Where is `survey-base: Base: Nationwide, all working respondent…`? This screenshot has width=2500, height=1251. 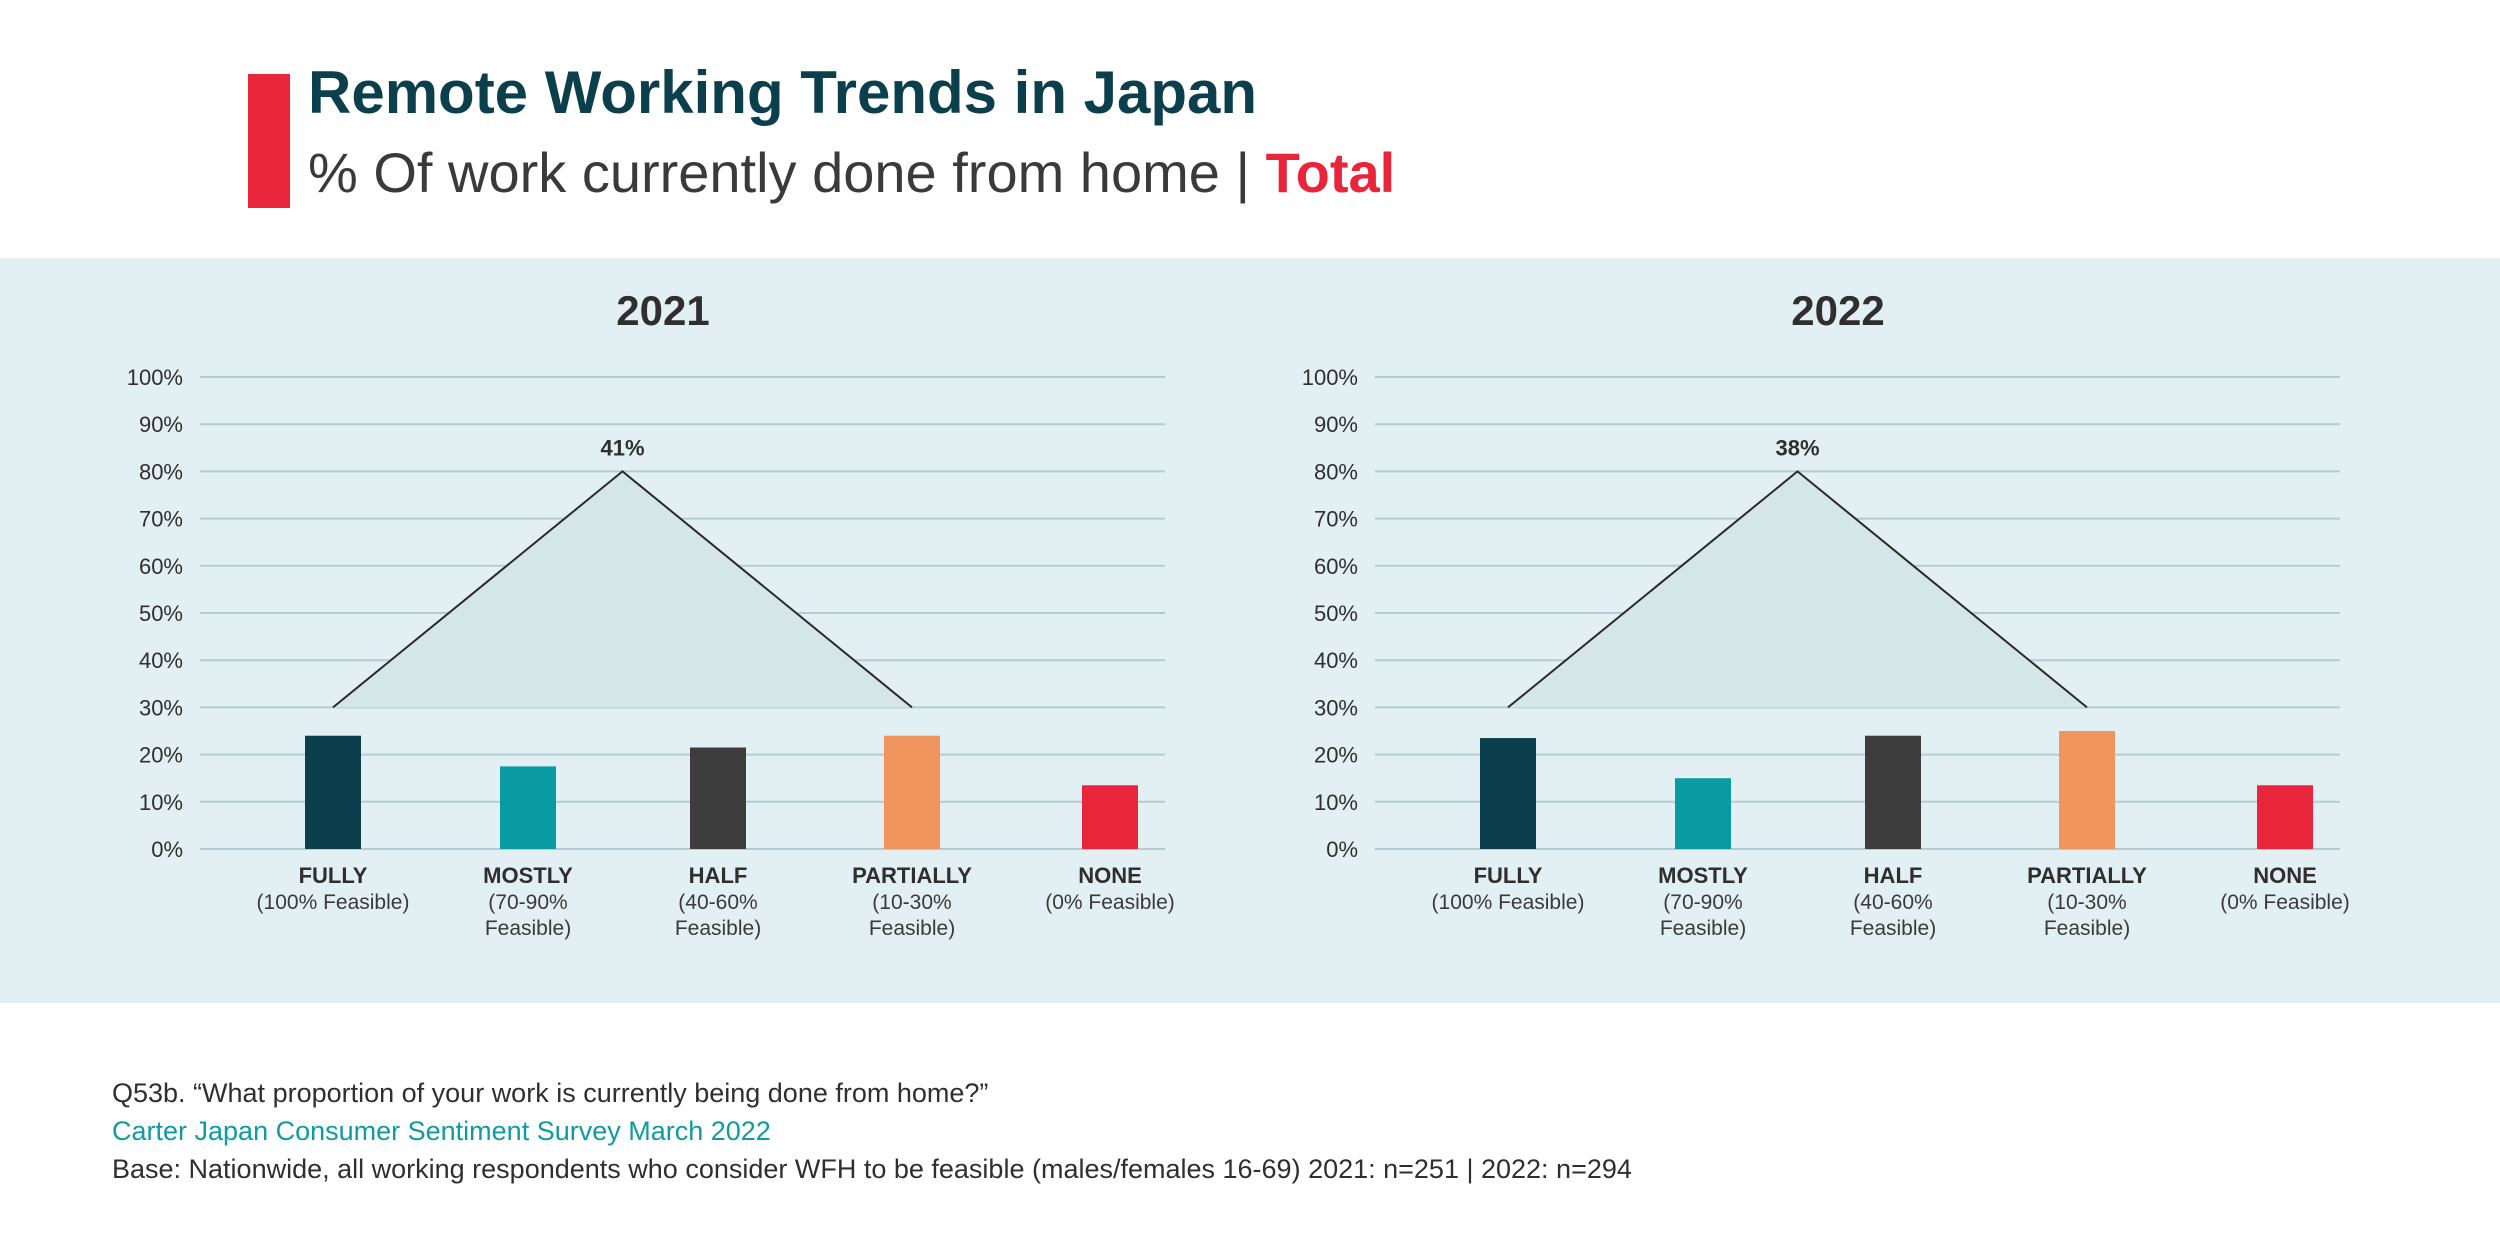 survey-base: Base: Nationwide, all working respondent… is located at coordinates (872, 1169).